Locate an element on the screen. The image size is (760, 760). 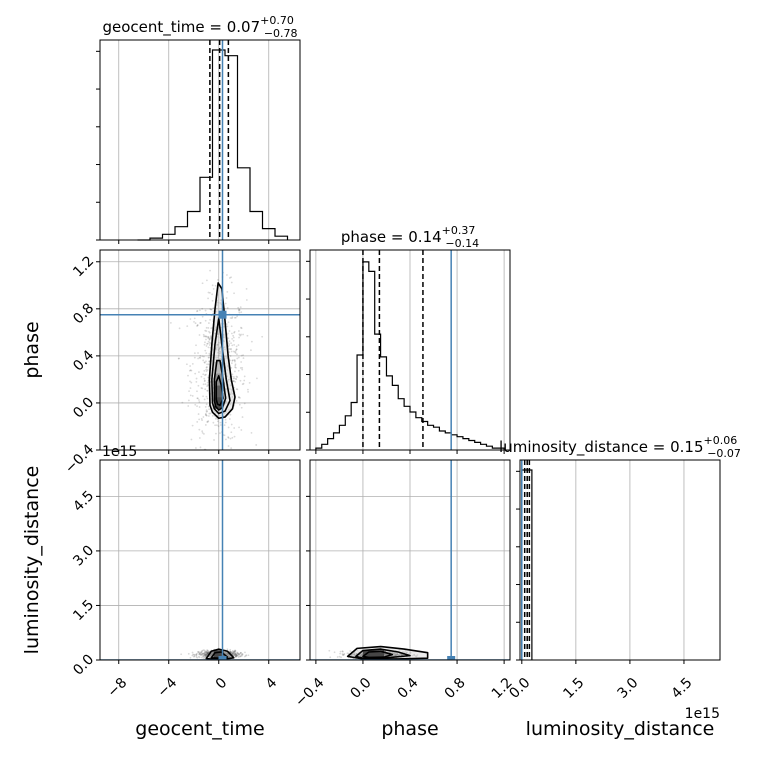
panel-content is located at coordinates (410, 560).